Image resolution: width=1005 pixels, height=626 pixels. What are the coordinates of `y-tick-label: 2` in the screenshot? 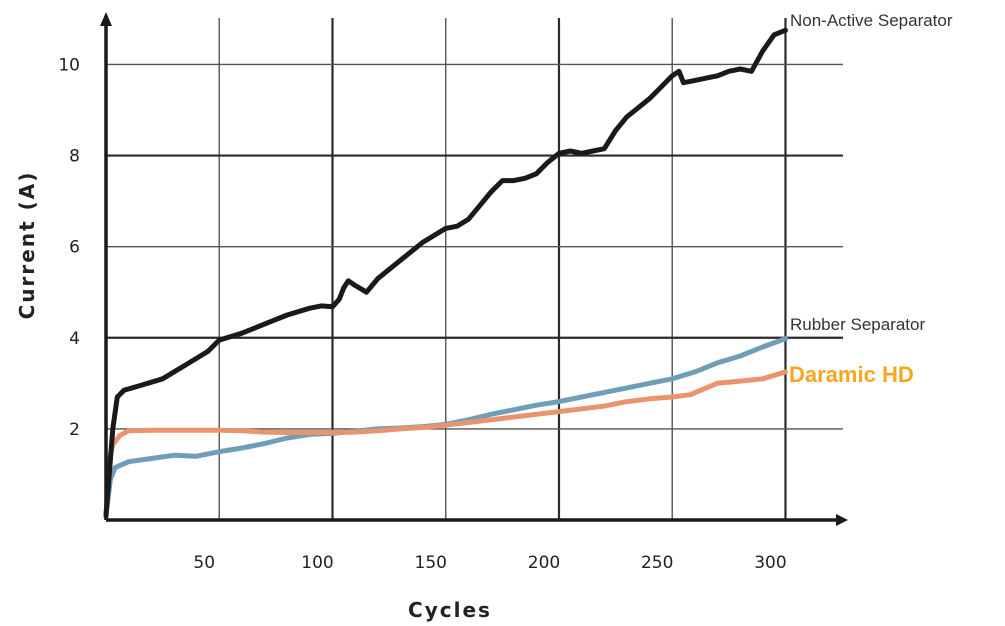 It's located at (74, 430).